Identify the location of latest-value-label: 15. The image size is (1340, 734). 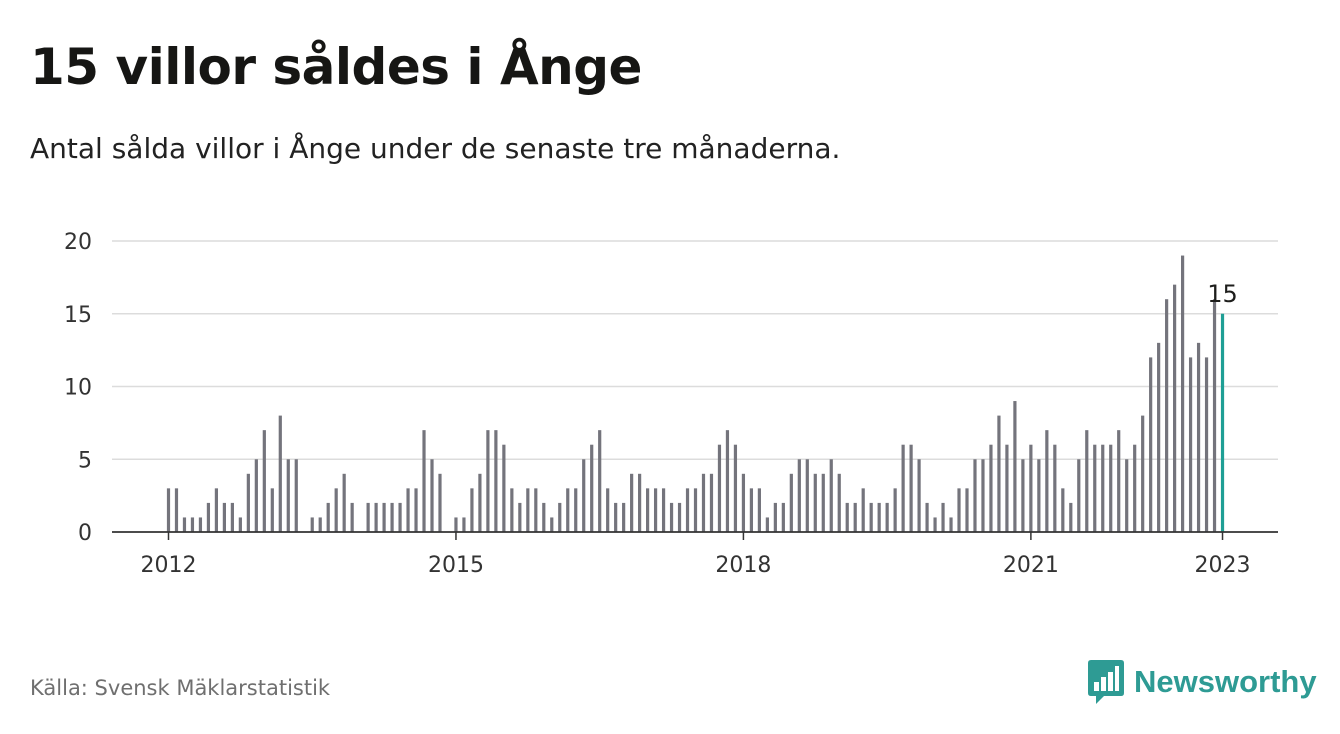
(1222, 294).